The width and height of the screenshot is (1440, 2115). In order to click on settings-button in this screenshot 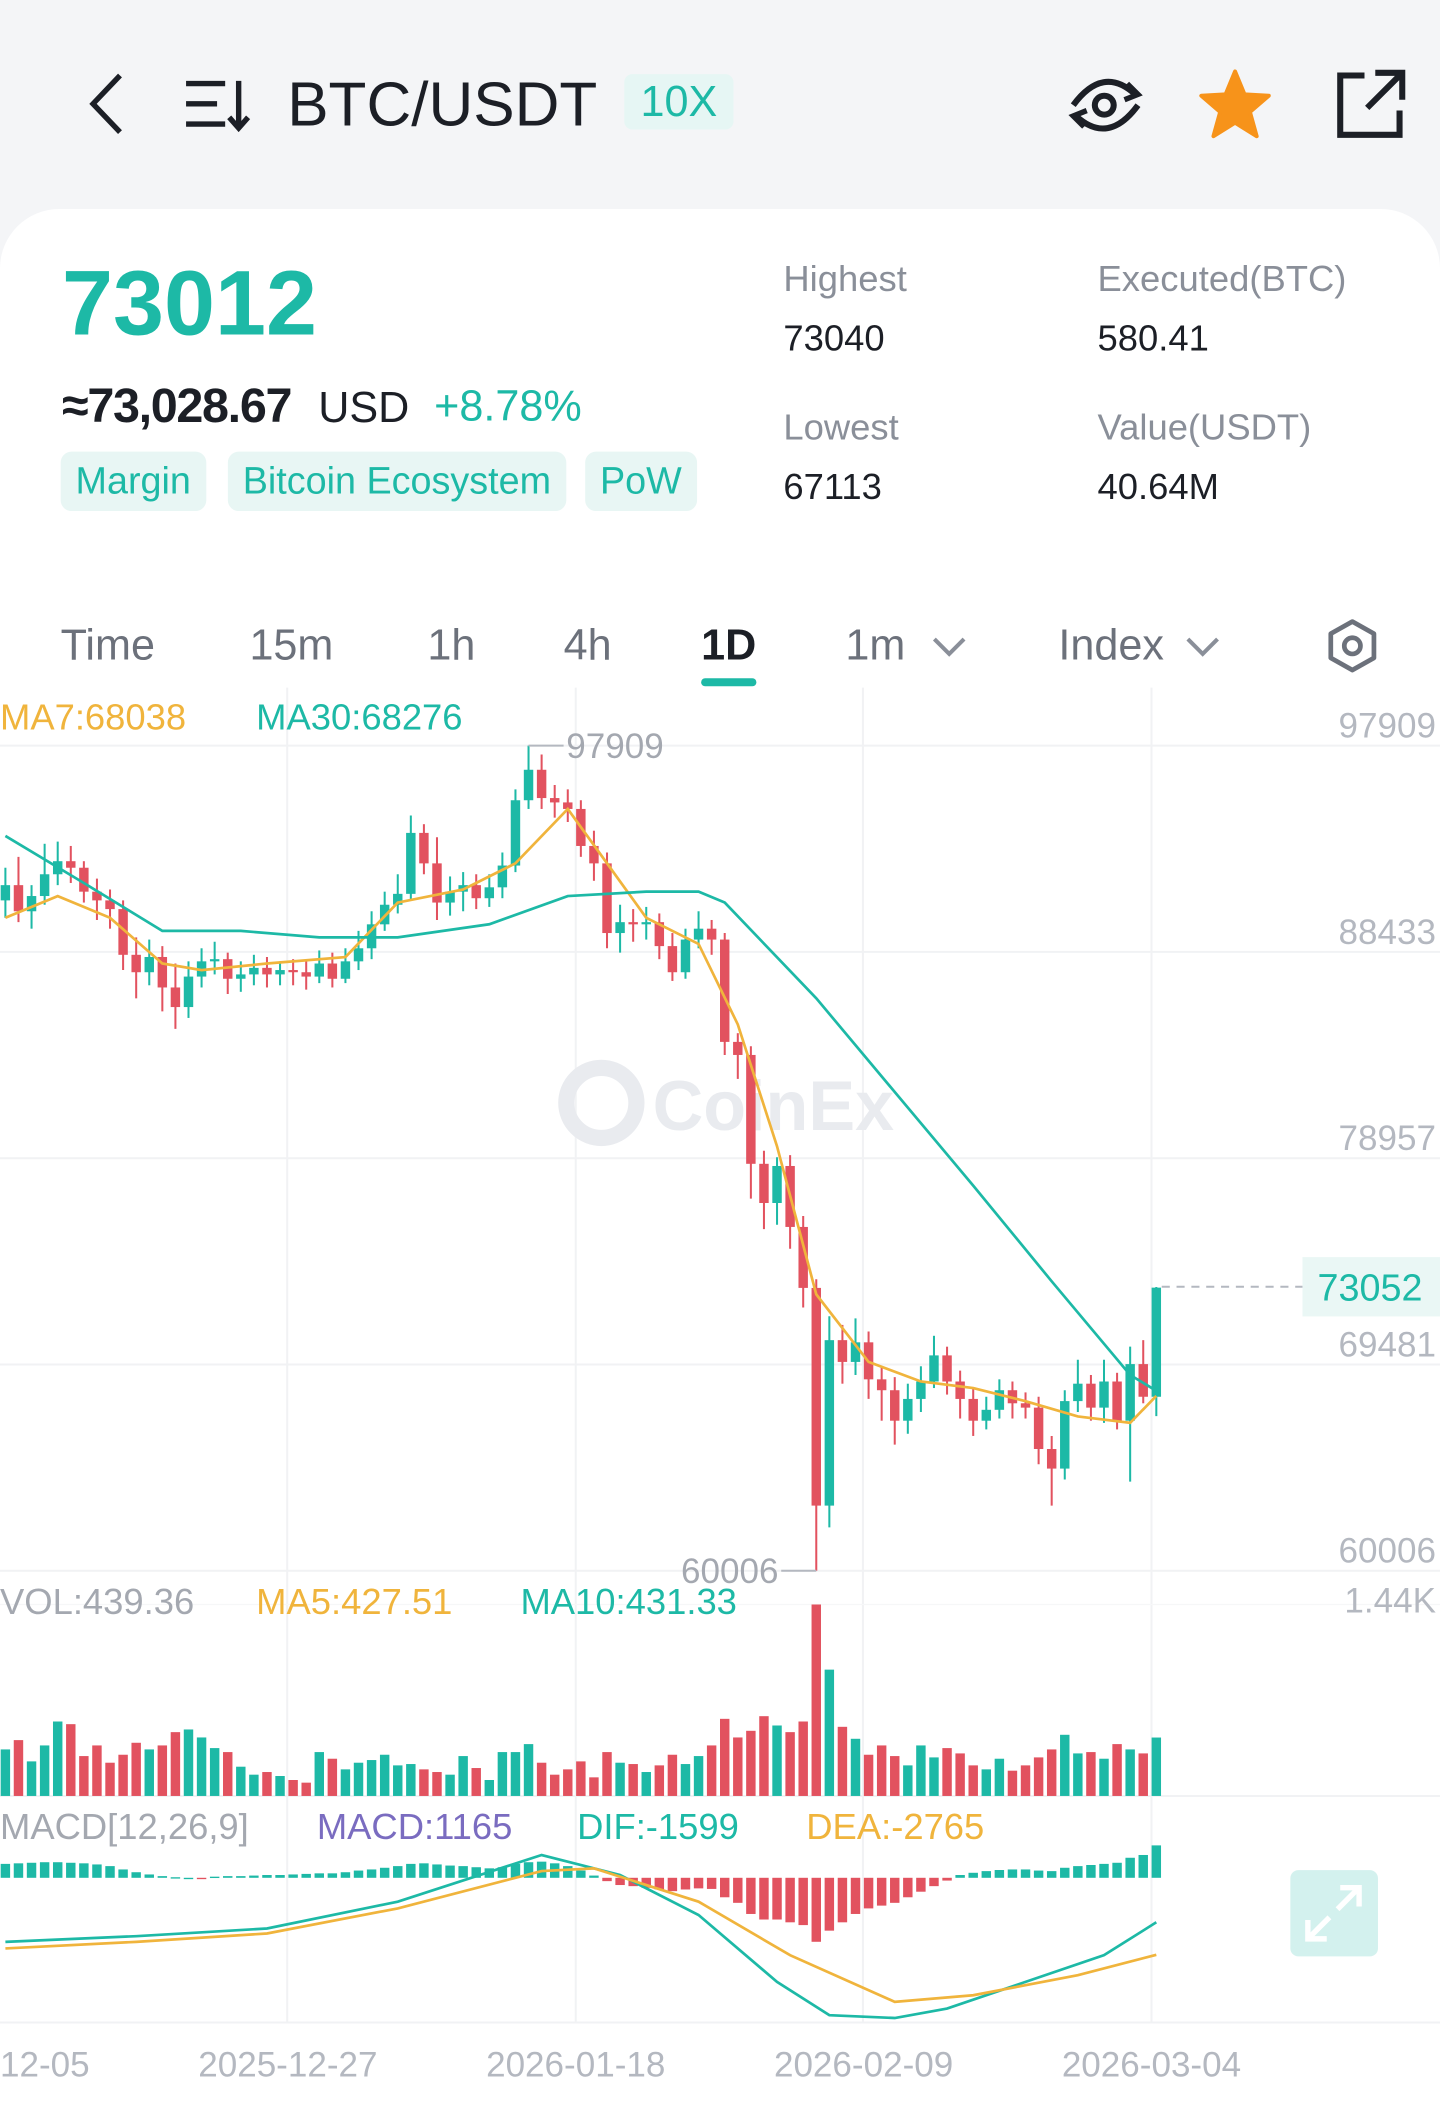, I will do `click(1352, 646)`.